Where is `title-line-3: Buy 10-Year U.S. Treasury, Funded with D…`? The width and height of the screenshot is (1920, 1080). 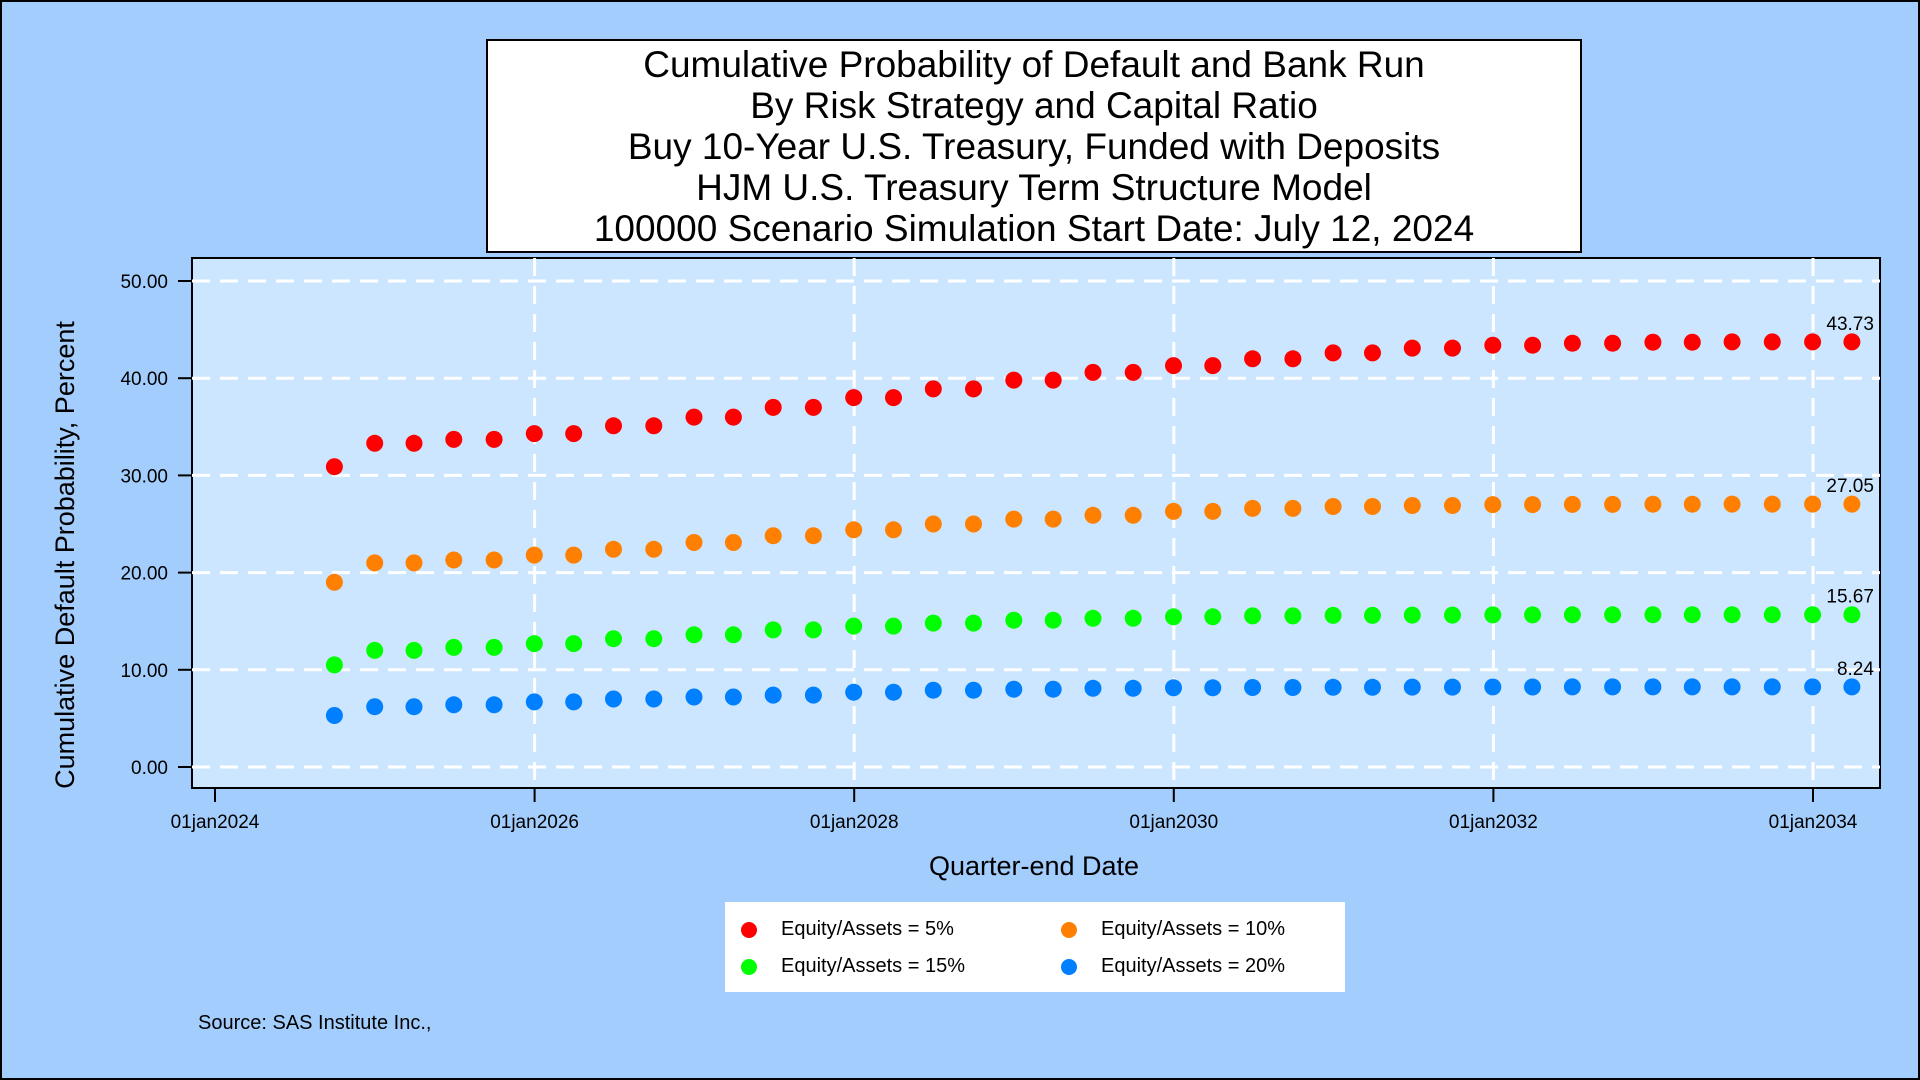 title-line-3: Buy 10-Year U.S. Treasury, Funded with D… is located at coordinates (1034, 146).